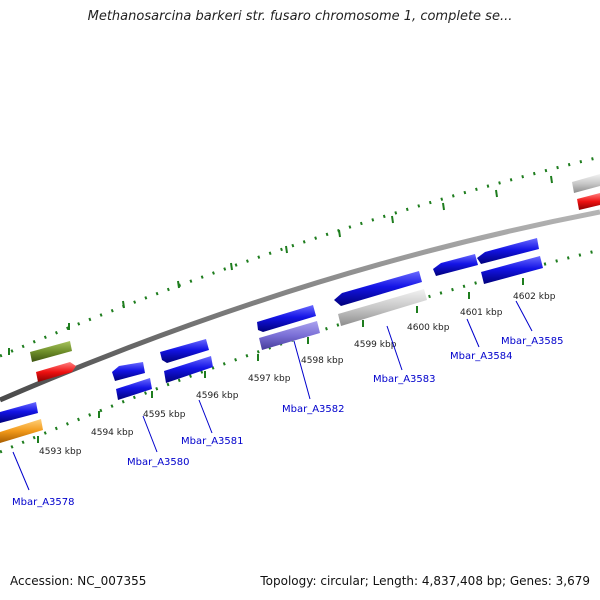  I want to click on gene-feature-blue-i, so click(508, 251).